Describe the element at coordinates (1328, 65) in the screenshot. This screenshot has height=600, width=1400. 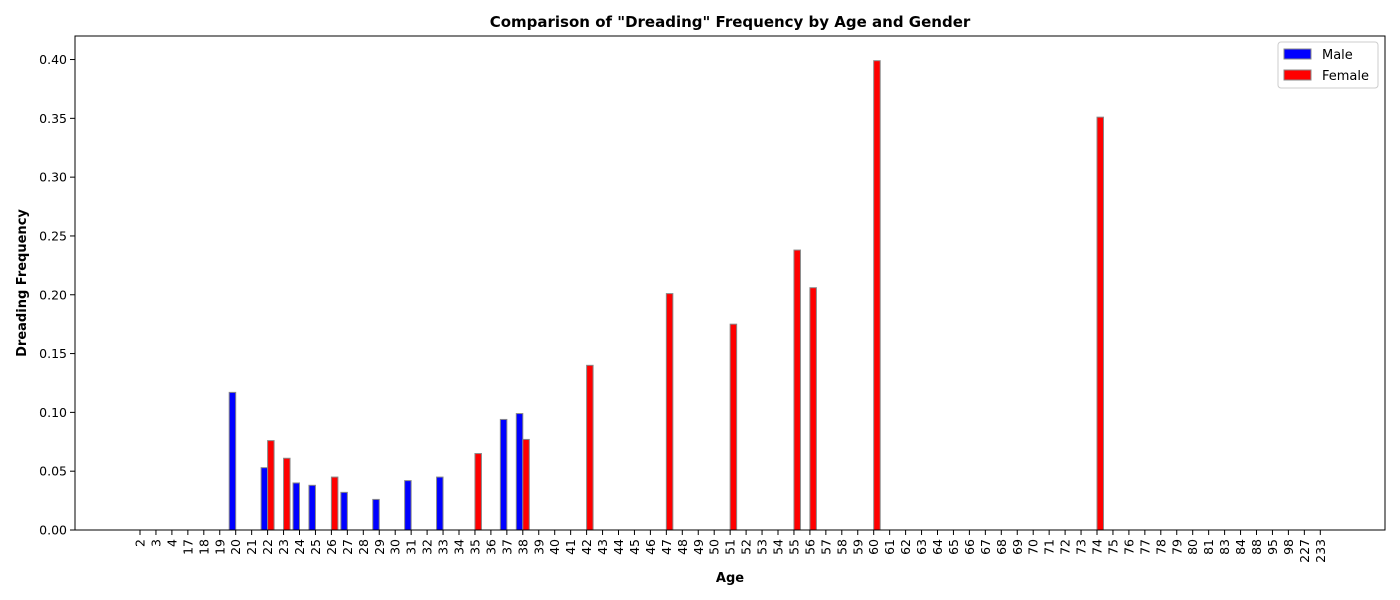
I see `legend: Male Female` at that location.